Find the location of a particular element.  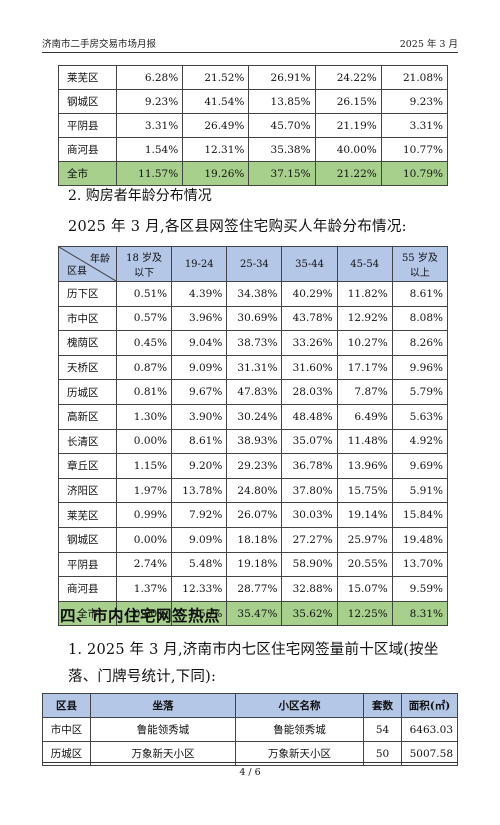

value-cell: 1.37% is located at coordinates (144, 589).